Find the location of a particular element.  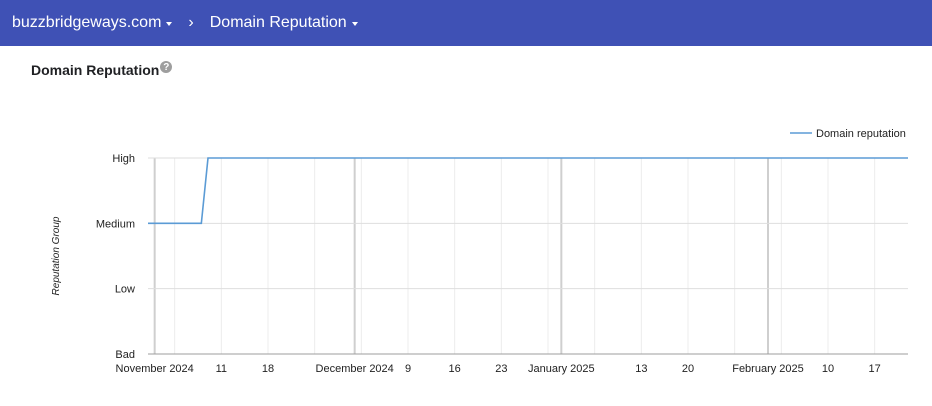

page-selector: Domain Reputation is located at coordinates (284, 23).